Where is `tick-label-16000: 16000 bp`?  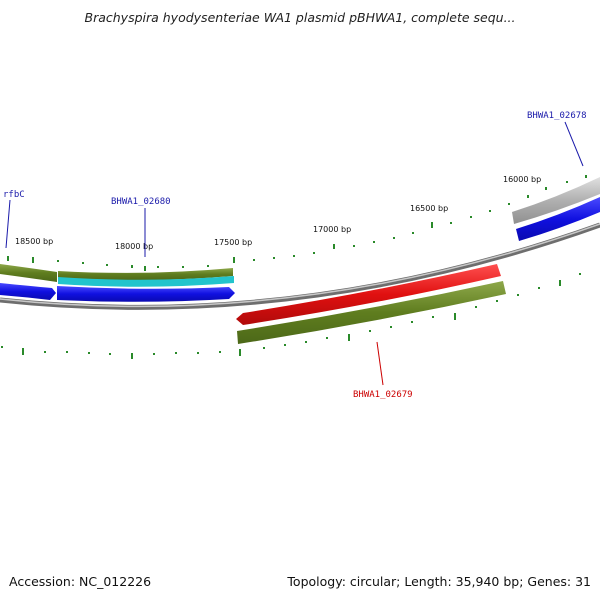 tick-label-16000: 16000 bp is located at coordinates (522, 179).